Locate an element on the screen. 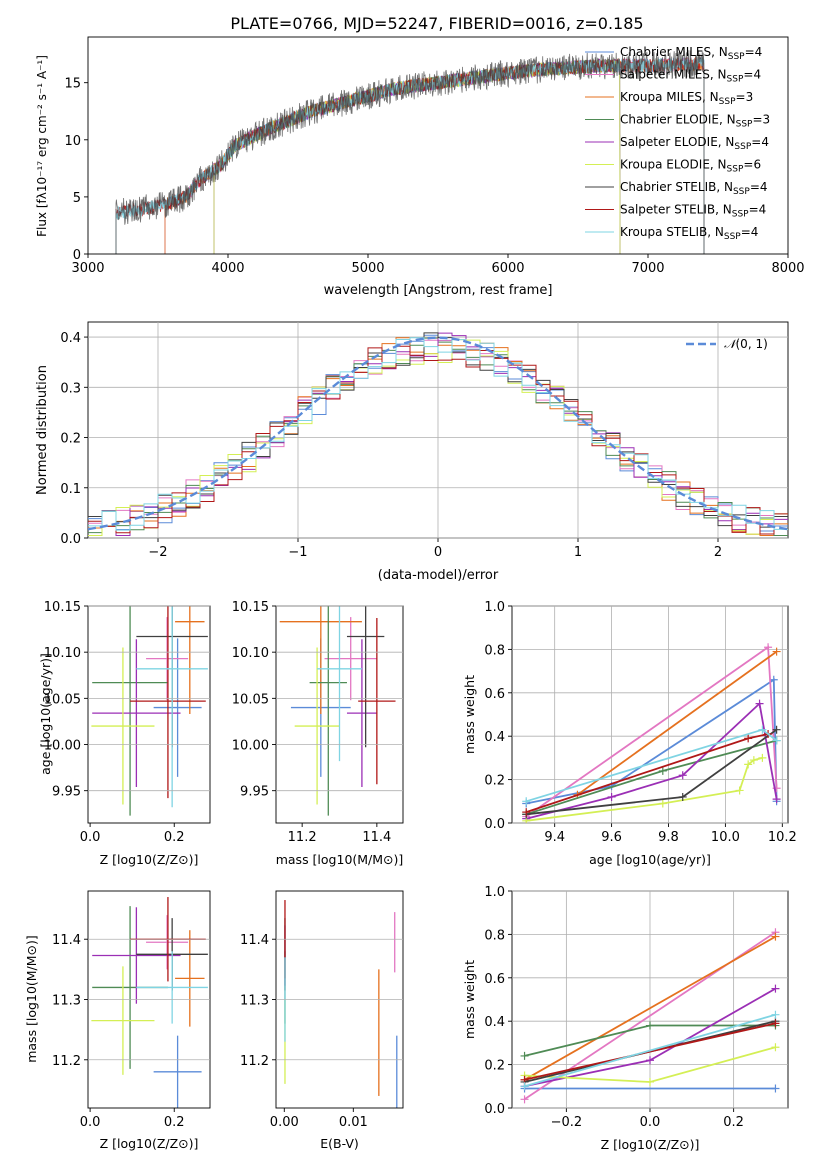 The width and height of the screenshot is (819, 1174). x-tick-label: 0.00 is located at coordinates (284, 1122).